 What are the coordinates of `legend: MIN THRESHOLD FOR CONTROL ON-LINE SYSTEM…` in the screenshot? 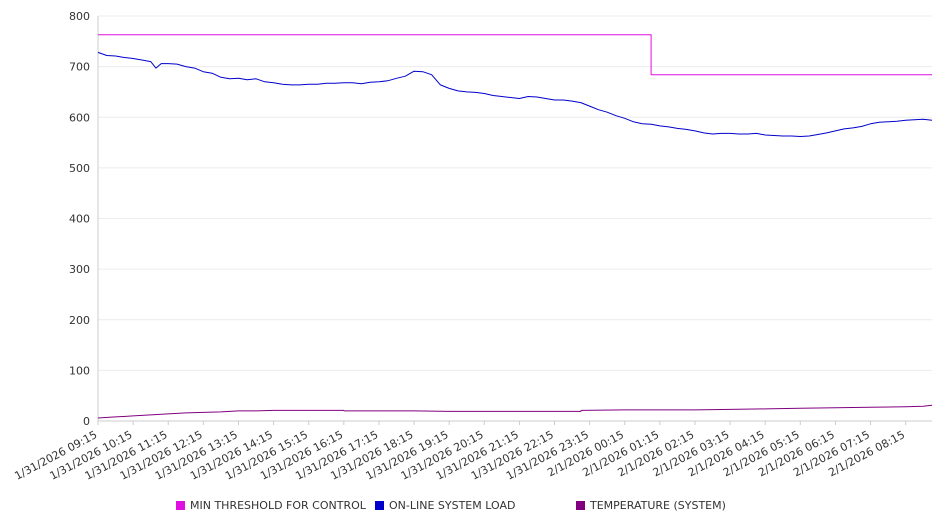 It's located at (451, 505).